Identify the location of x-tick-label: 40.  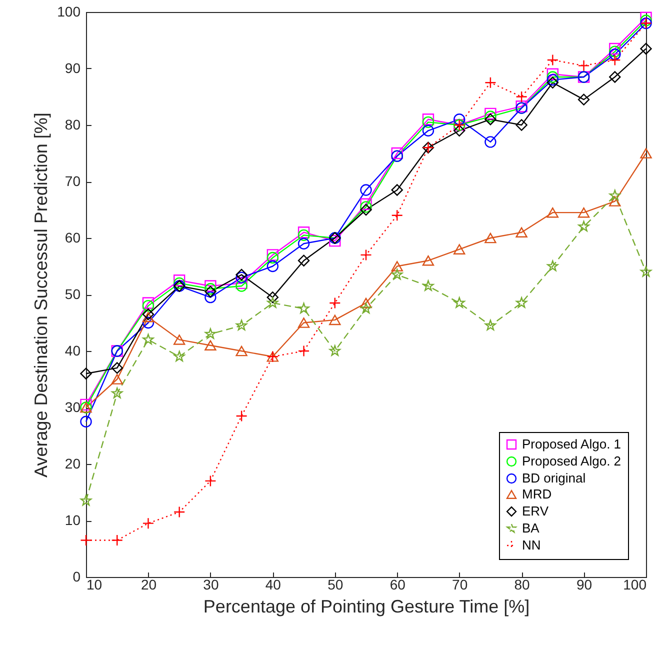
(273, 584).